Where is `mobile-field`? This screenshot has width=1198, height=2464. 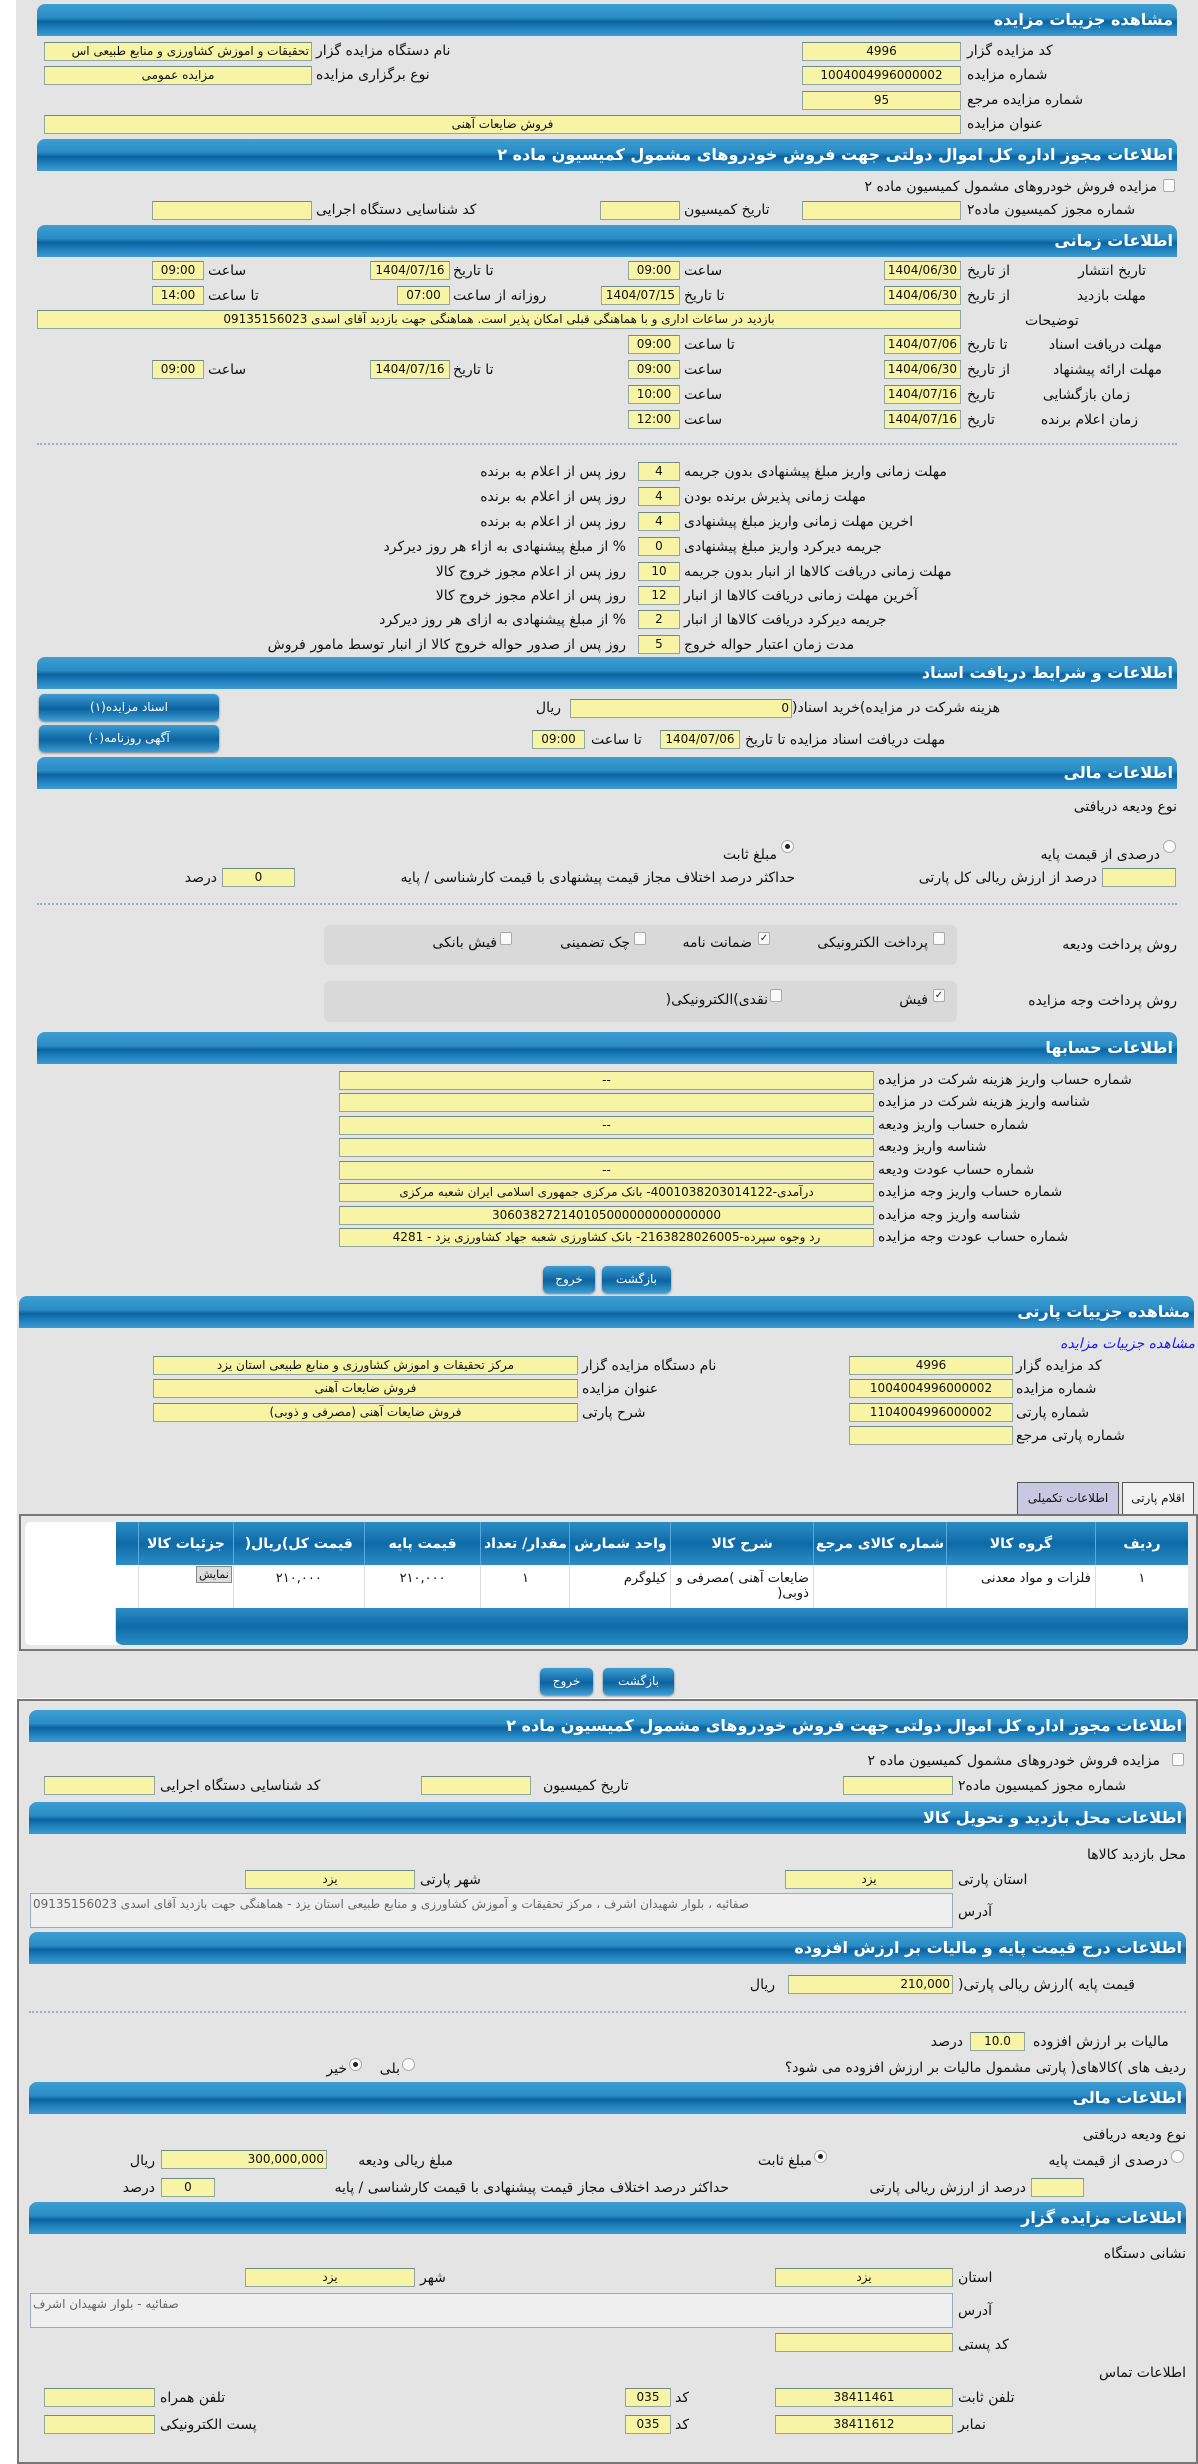 mobile-field is located at coordinates (99, 2397).